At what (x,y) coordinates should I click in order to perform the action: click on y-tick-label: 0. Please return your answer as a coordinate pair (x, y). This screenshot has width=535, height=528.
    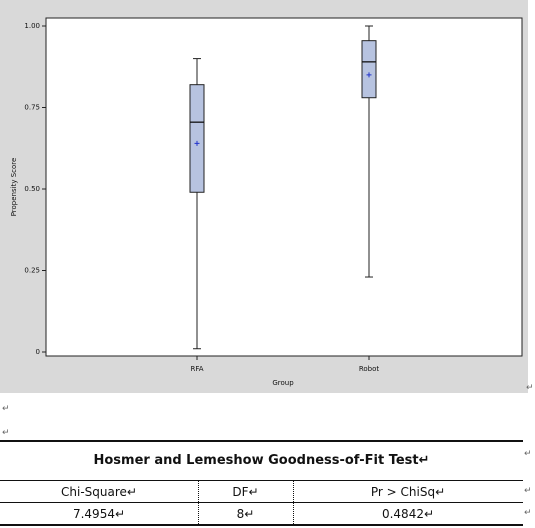
    Looking at the image, I should click on (38, 352).